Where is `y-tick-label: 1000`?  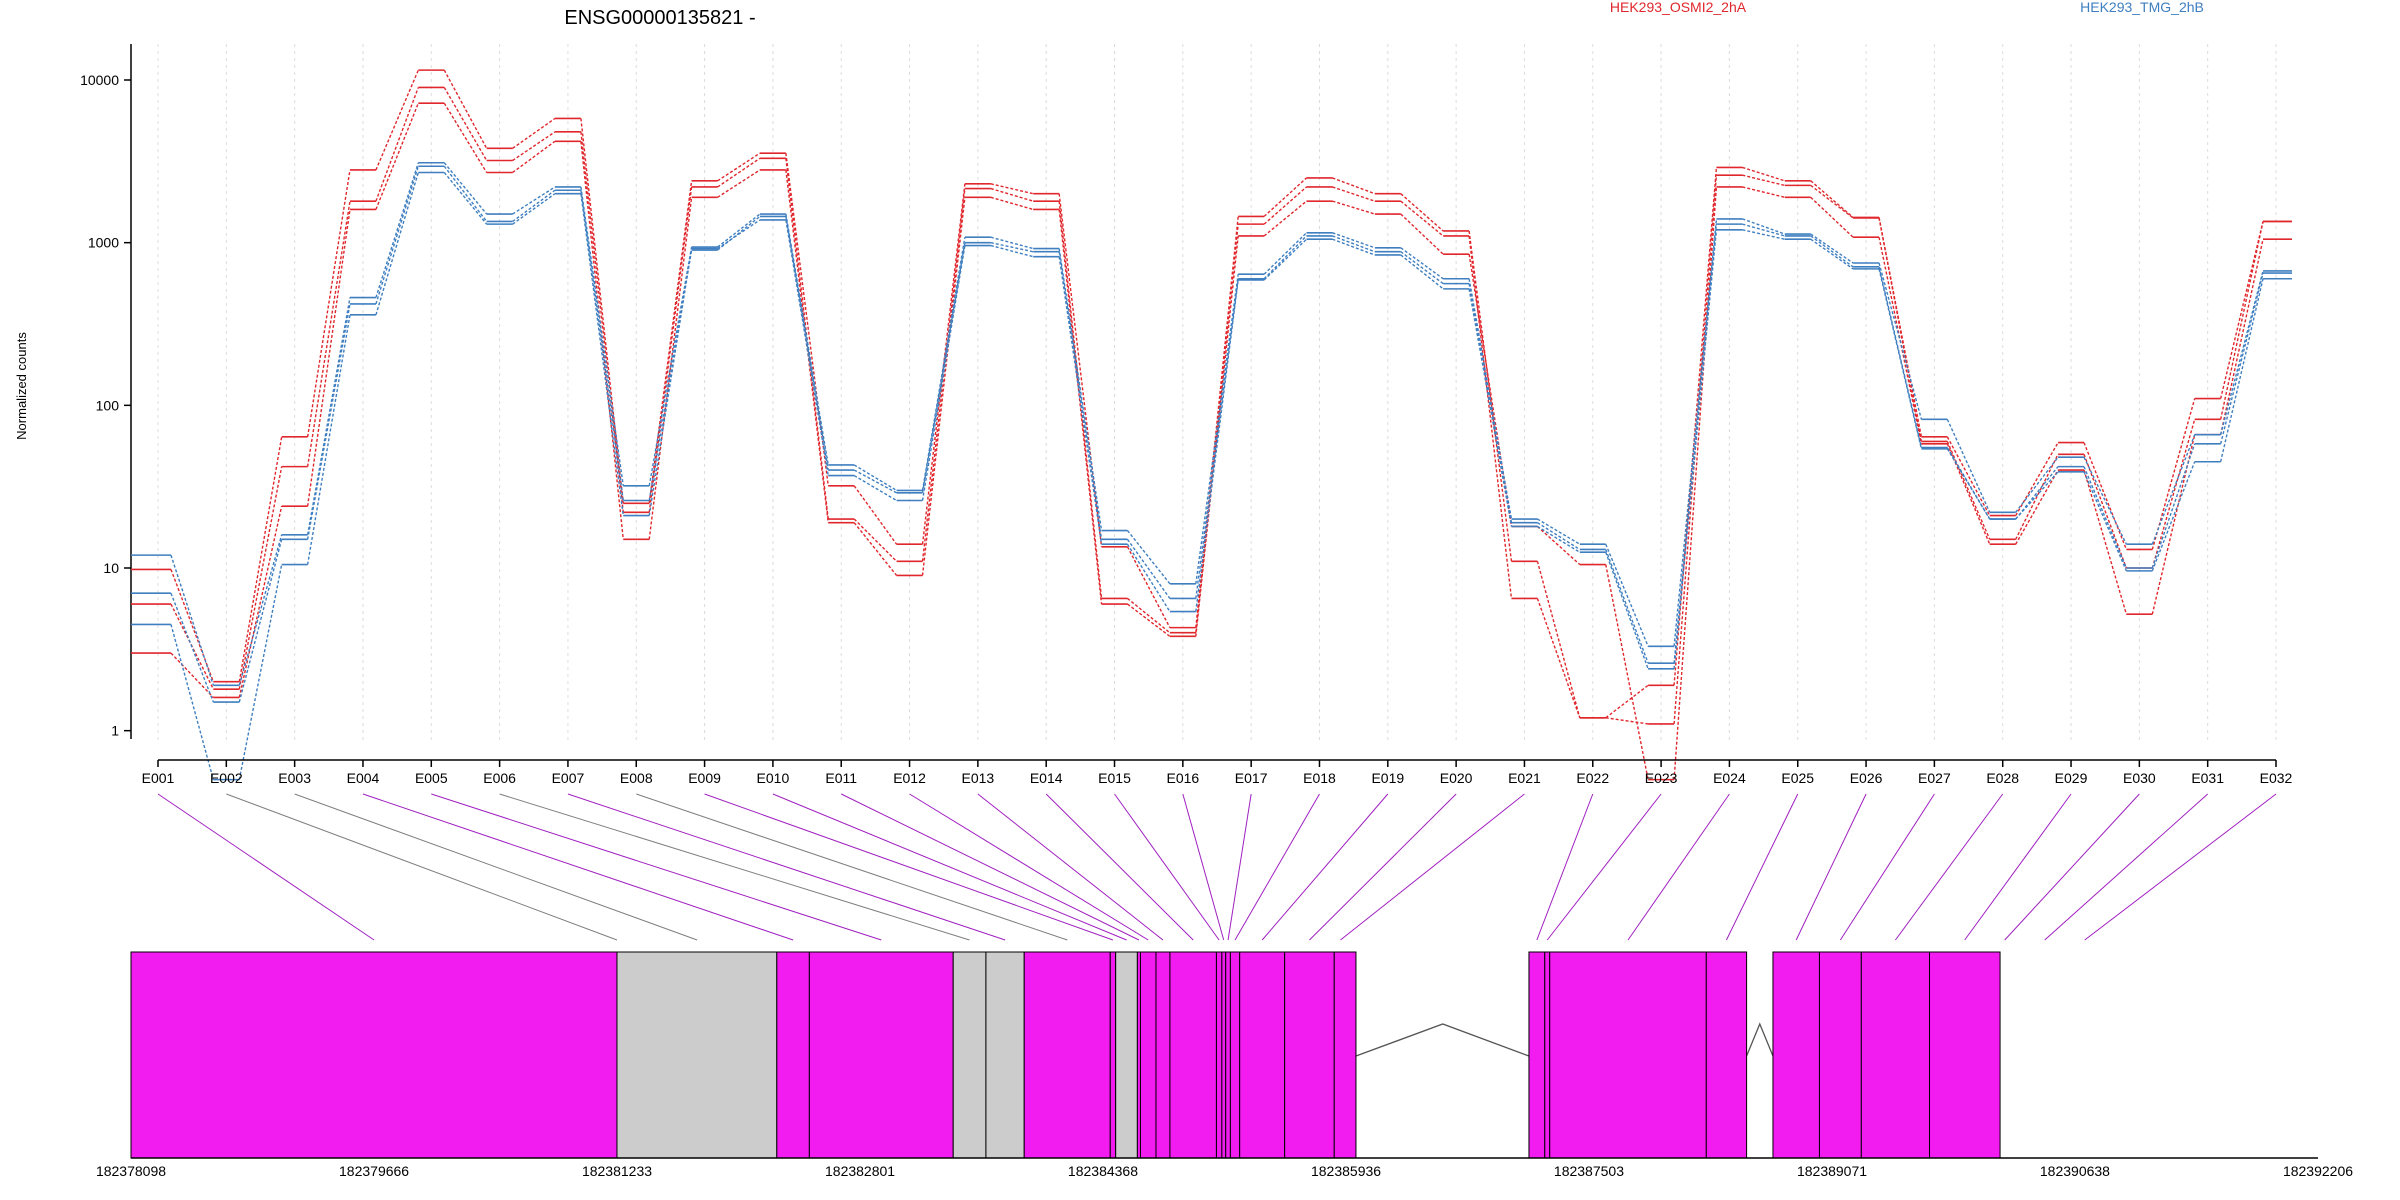 y-tick-label: 1000 is located at coordinates (103, 243).